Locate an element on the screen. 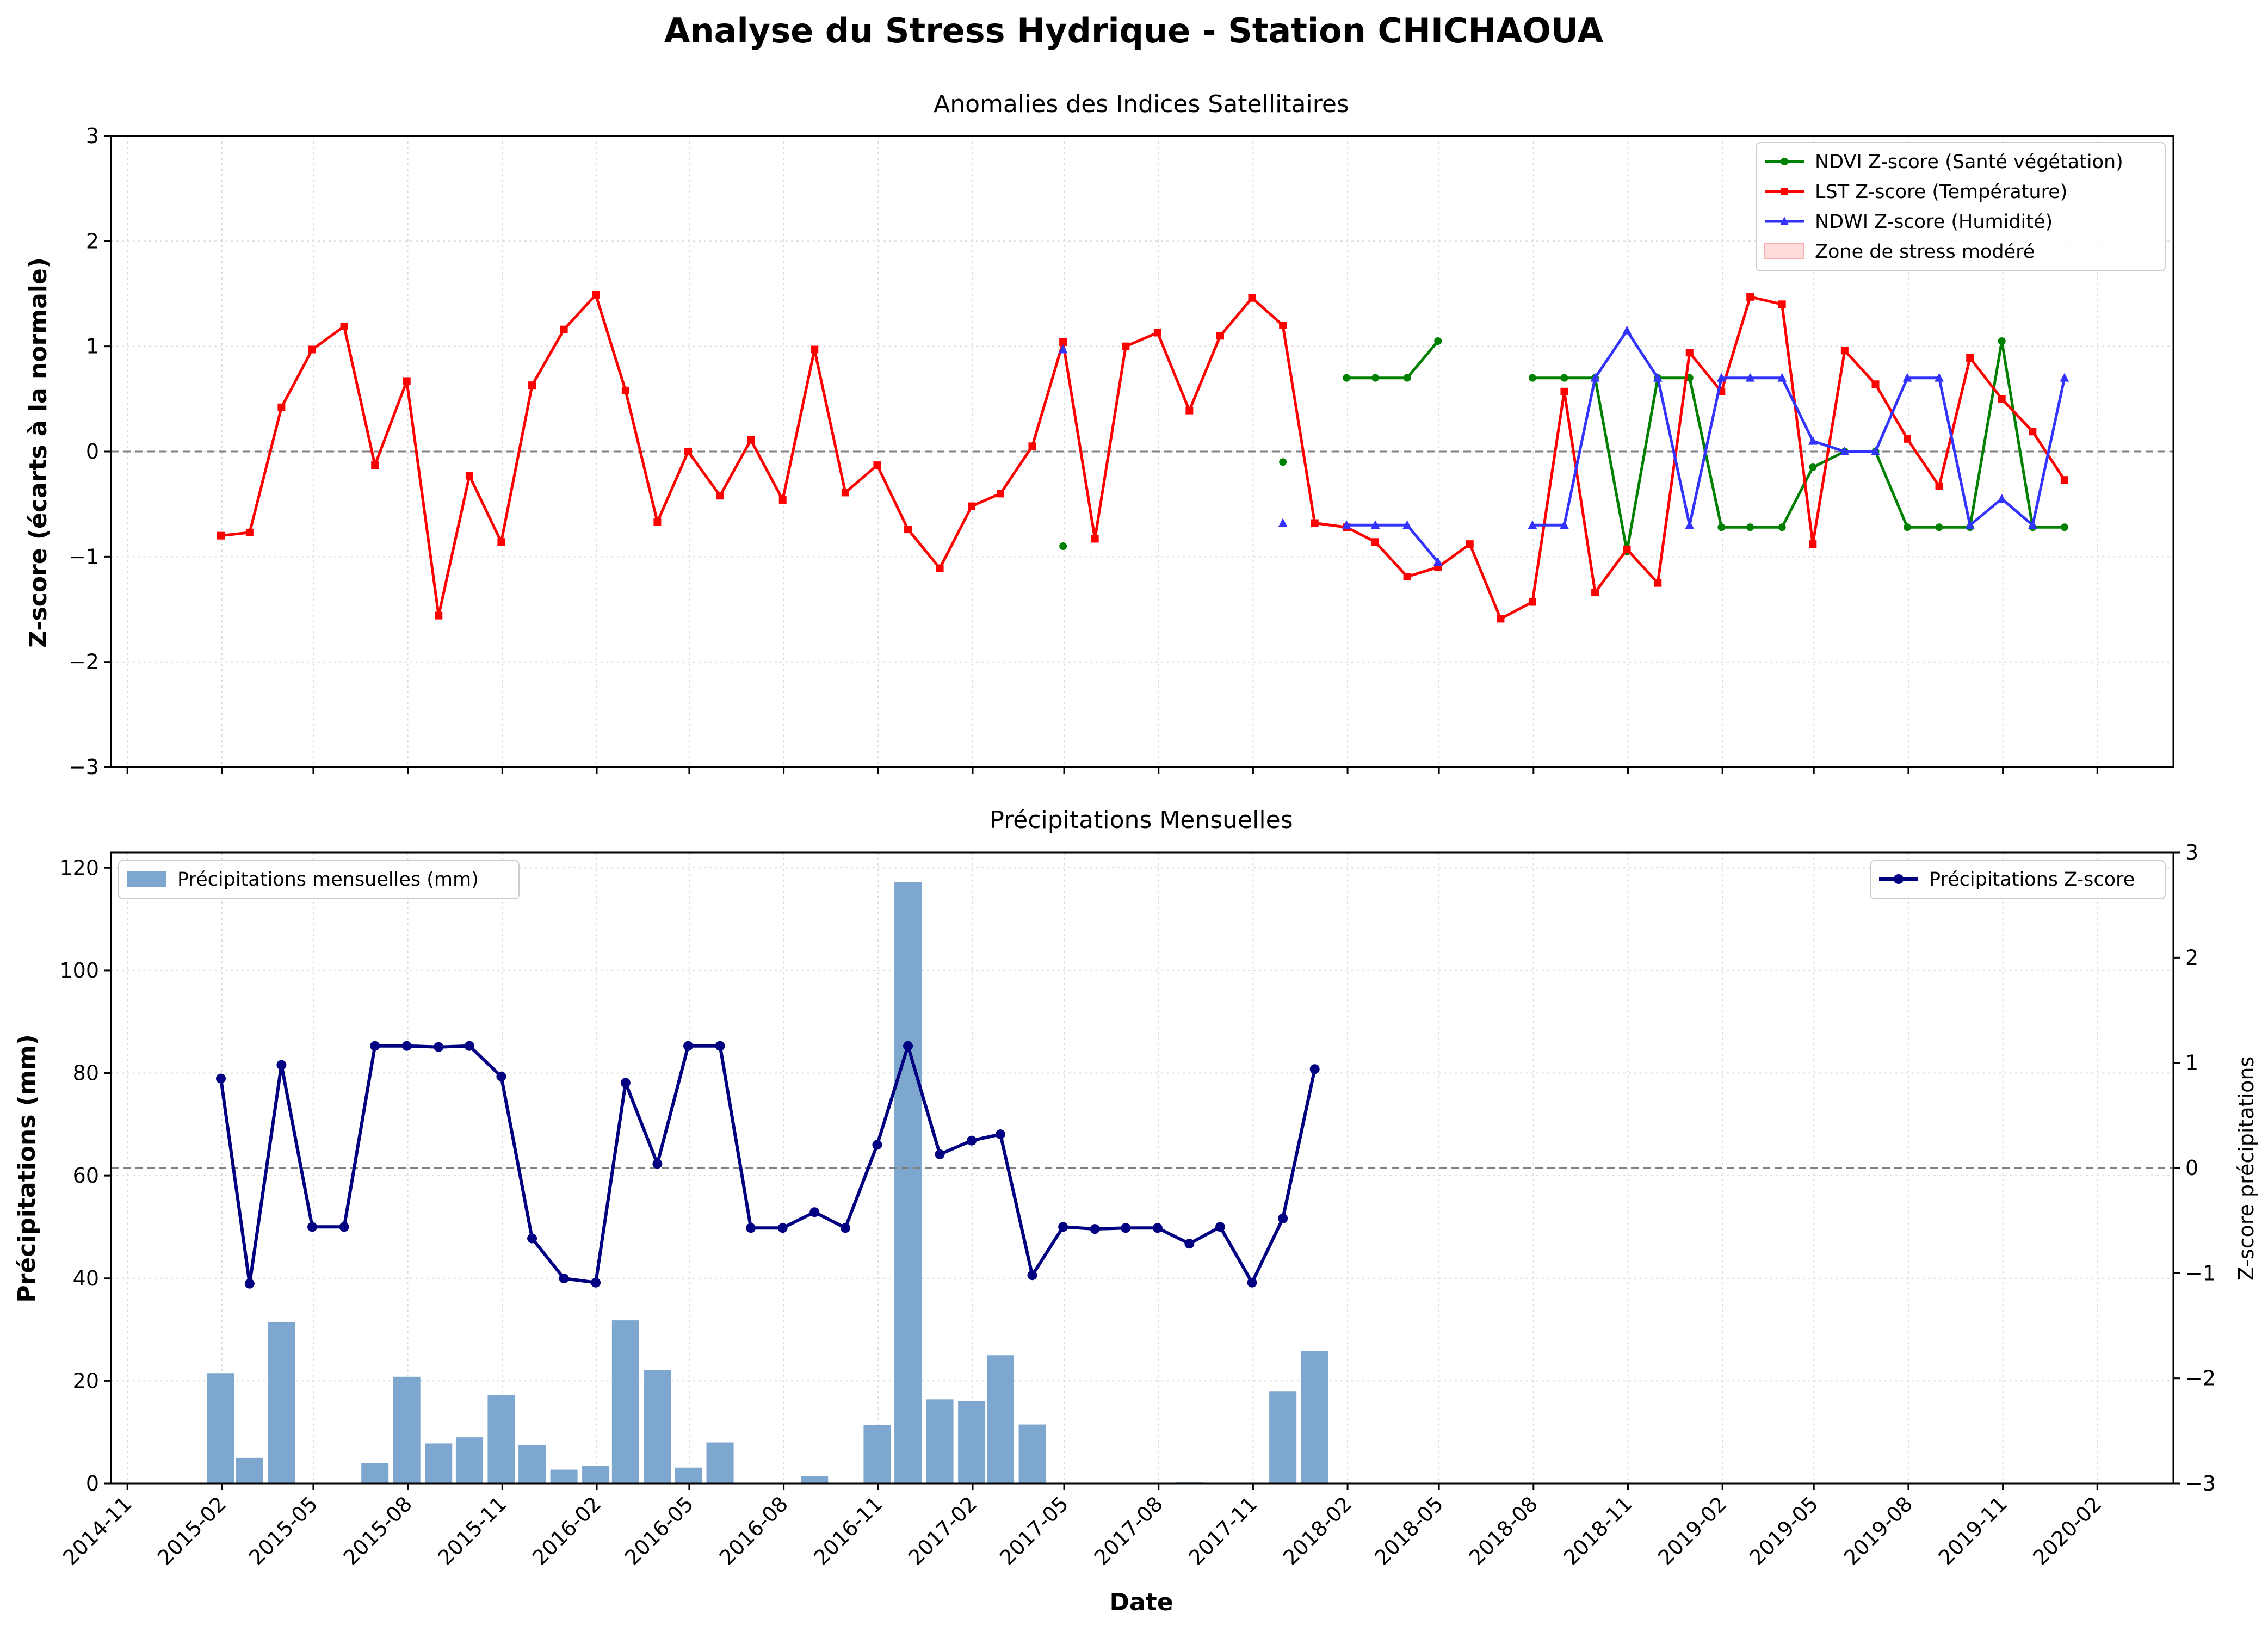  bottom-y-tick-label: 0 is located at coordinates (92, 1483).